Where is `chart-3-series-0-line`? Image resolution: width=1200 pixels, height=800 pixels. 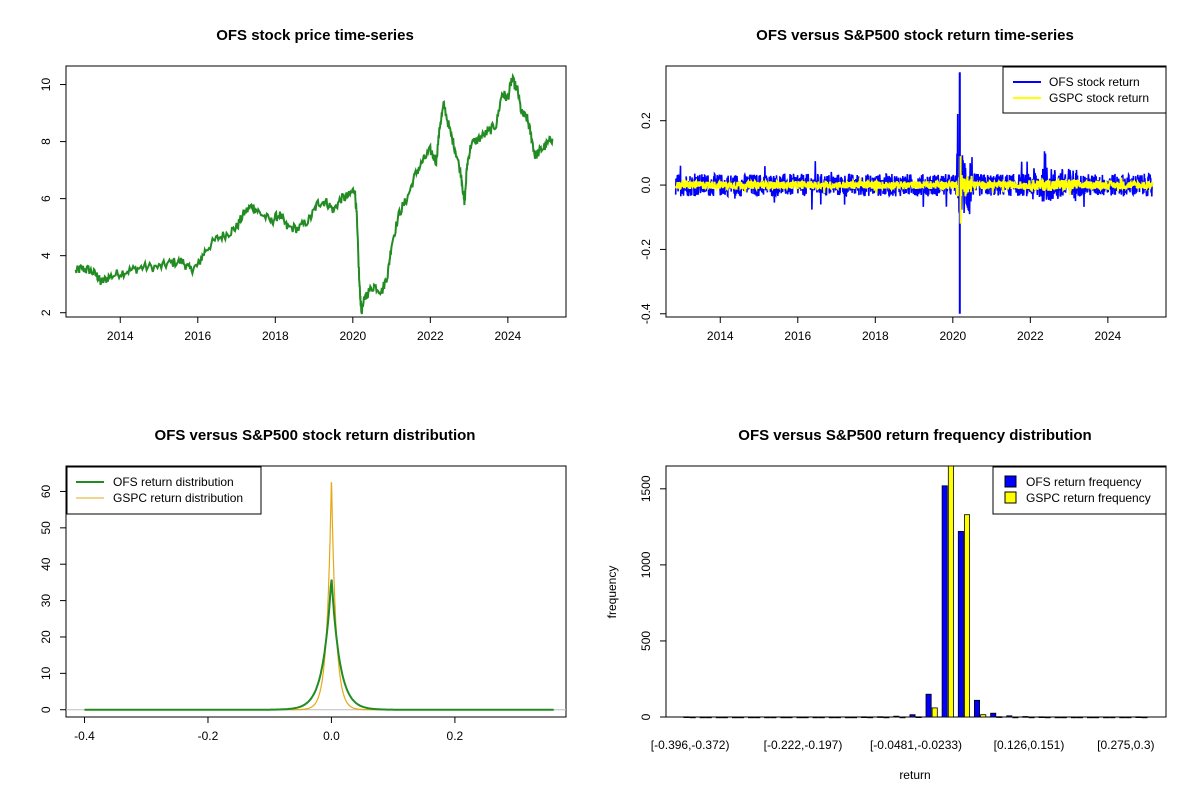 chart-3-series-0-line is located at coordinates (319, 645).